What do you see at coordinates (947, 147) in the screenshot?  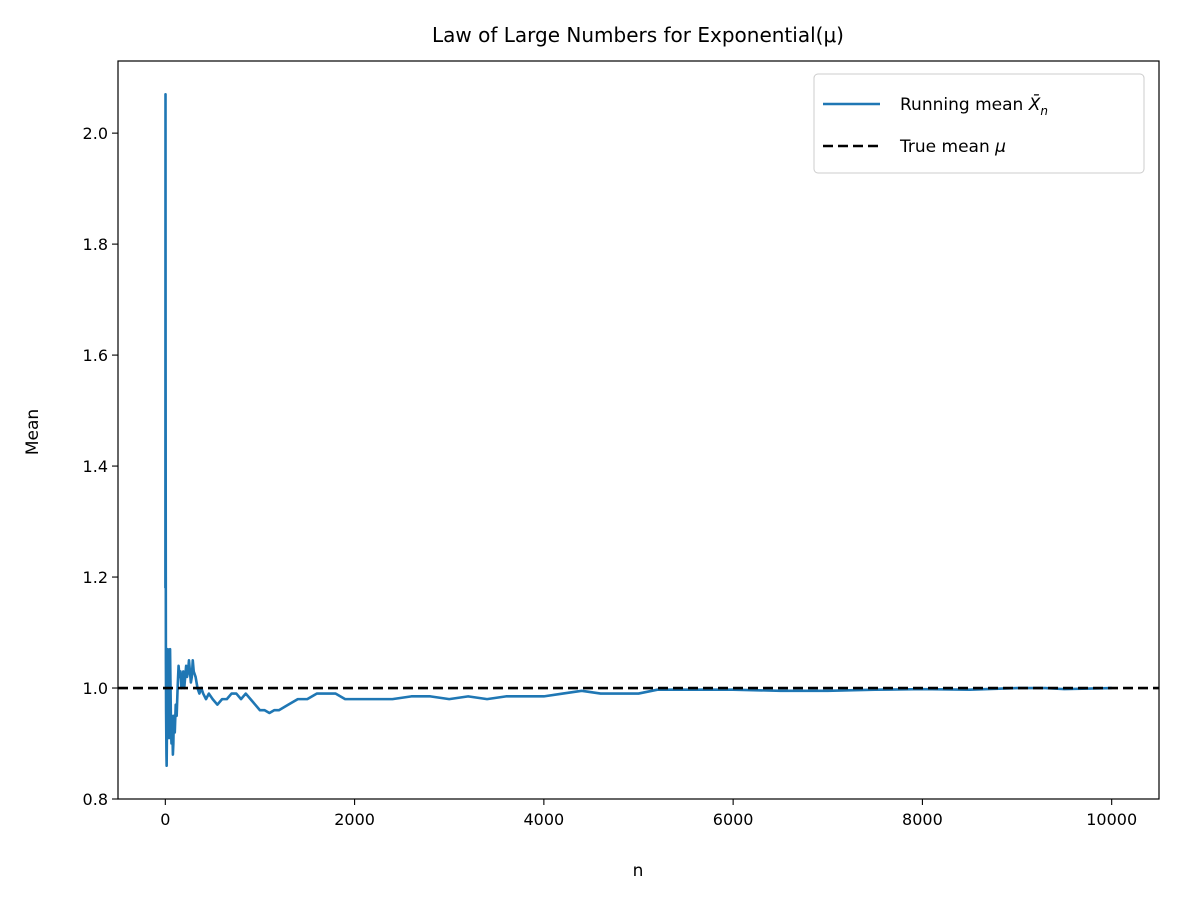 I see `legend-true-mean-main: True mean` at bounding box center [947, 147].